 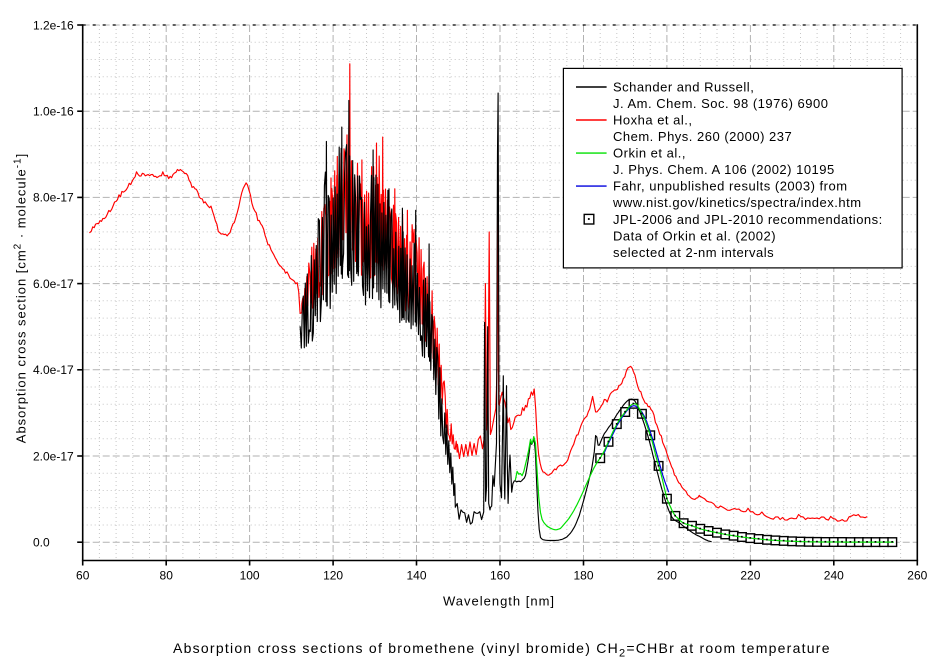 What do you see at coordinates (750, 576) in the screenshot?
I see `svg-text: 220` at bounding box center [750, 576].